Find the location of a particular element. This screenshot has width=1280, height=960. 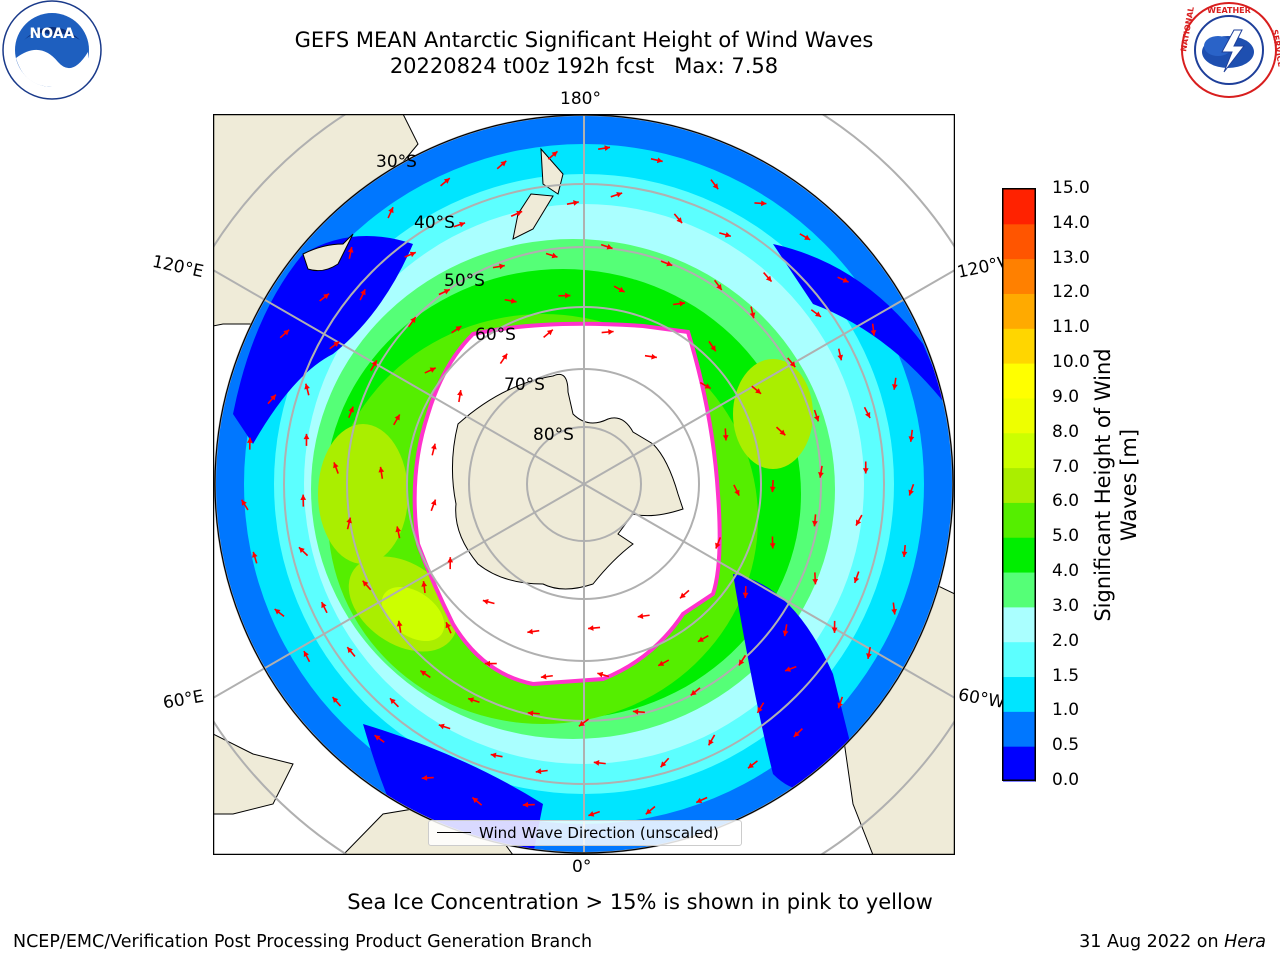

footer-date: 31 Aug 2022 on Hera is located at coordinates (1172, 942).